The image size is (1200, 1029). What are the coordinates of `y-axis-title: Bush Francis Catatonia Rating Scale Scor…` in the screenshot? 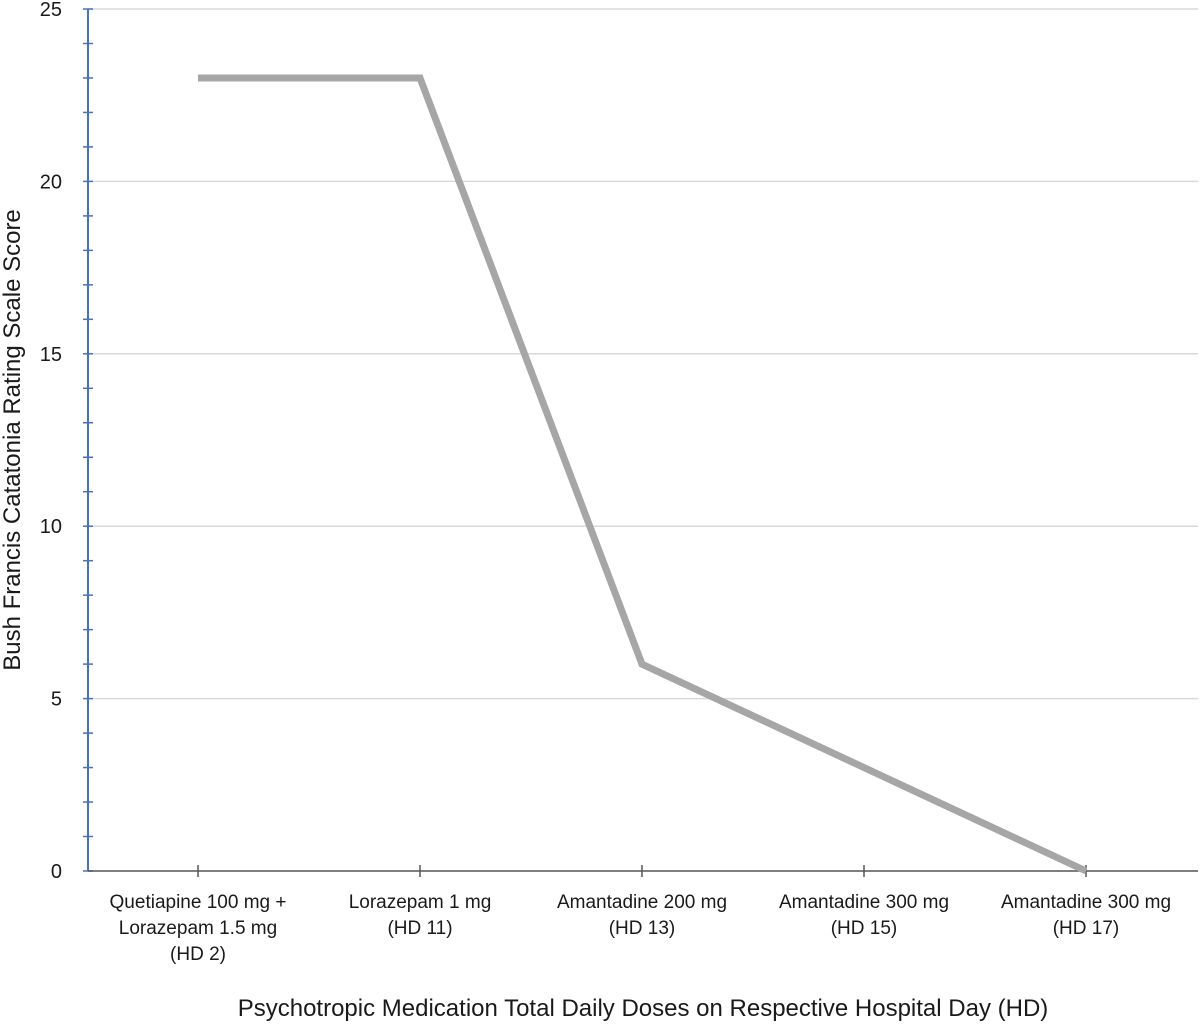 It's located at (13, 440).